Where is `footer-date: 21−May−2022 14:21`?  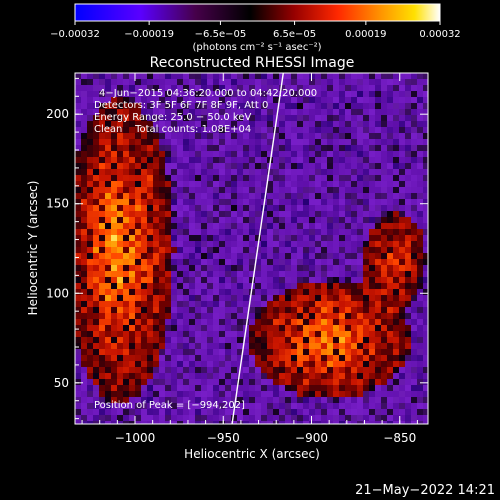
footer-date: 21−May−2022 14:21 is located at coordinates (425, 490).